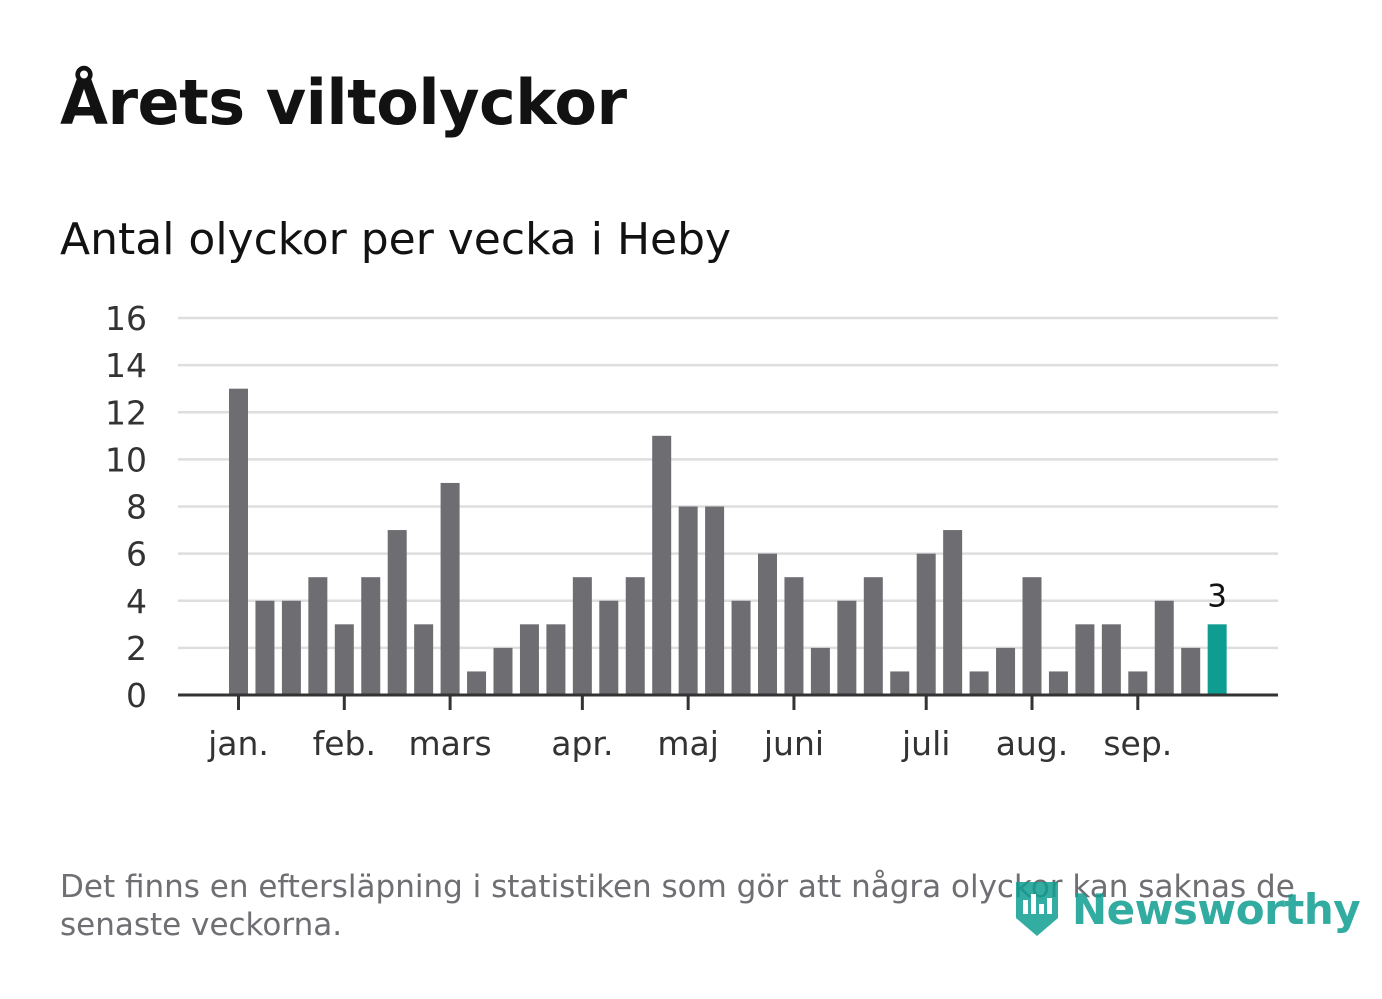  Describe the element at coordinates (688, 743) in the screenshot. I see `x-tick-label: maj` at that location.